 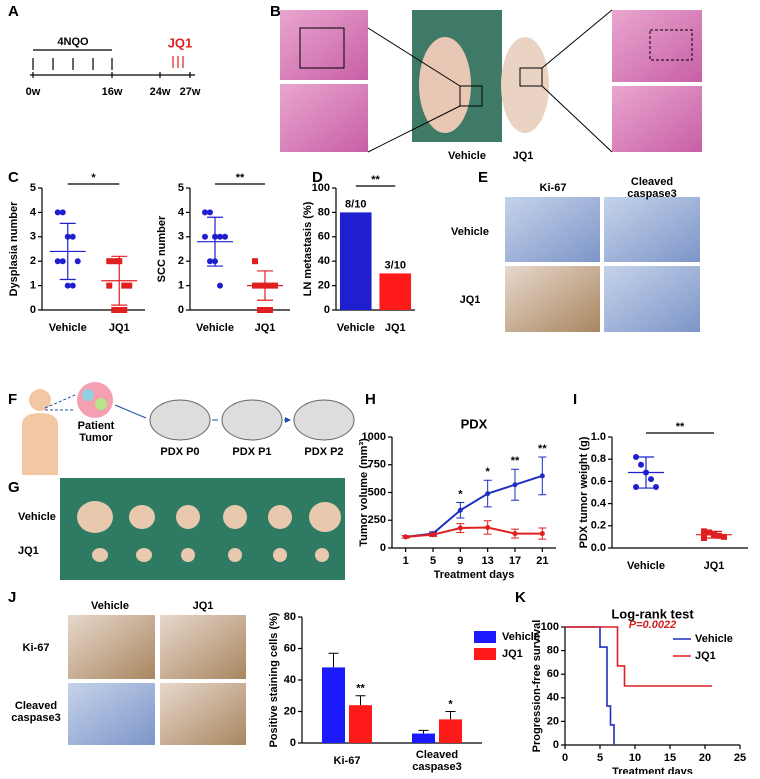 What do you see at coordinates (355, 204) in the screenshot?
I see `value-label: 8/10` at bounding box center [355, 204].